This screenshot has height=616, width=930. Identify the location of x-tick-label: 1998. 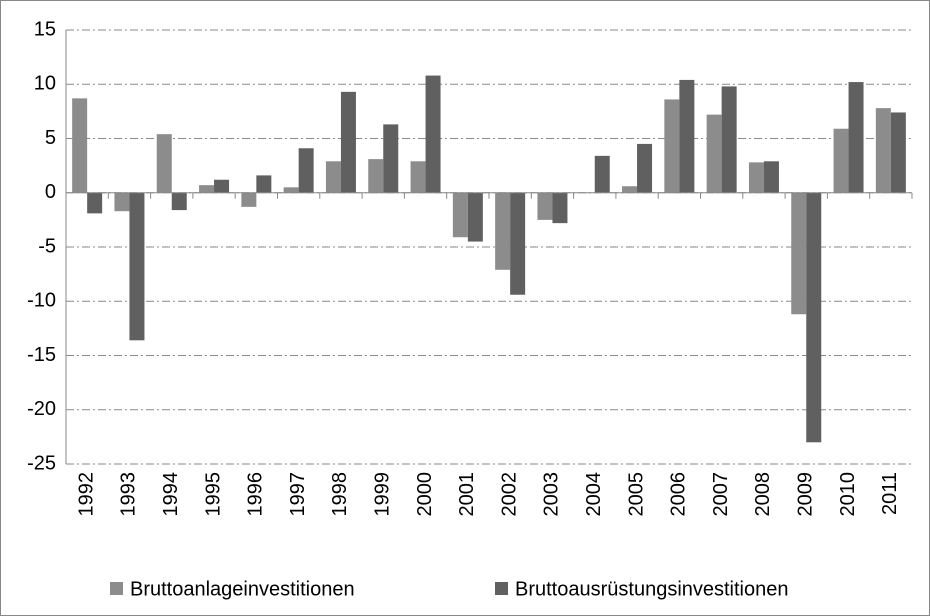
(340, 494).